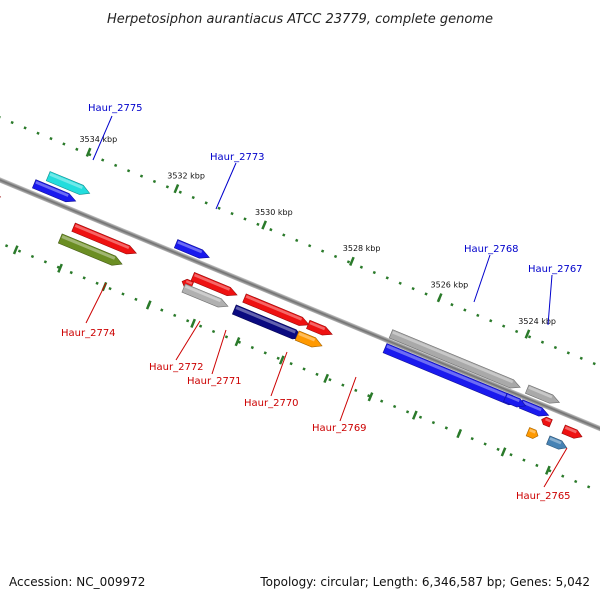 This screenshot has height=600, width=600. Describe the element at coordinates (542, 395) in the screenshot. I see `gene-haur-2767-paired` at that location.